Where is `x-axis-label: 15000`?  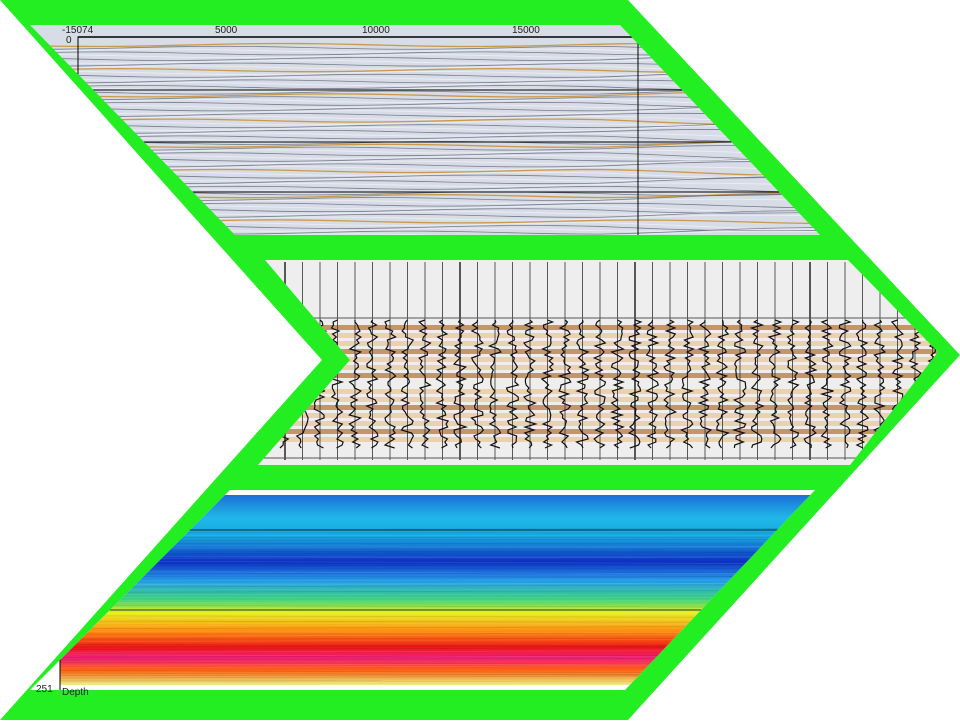 x-axis-label: 15000 is located at coordinates (526, 30).